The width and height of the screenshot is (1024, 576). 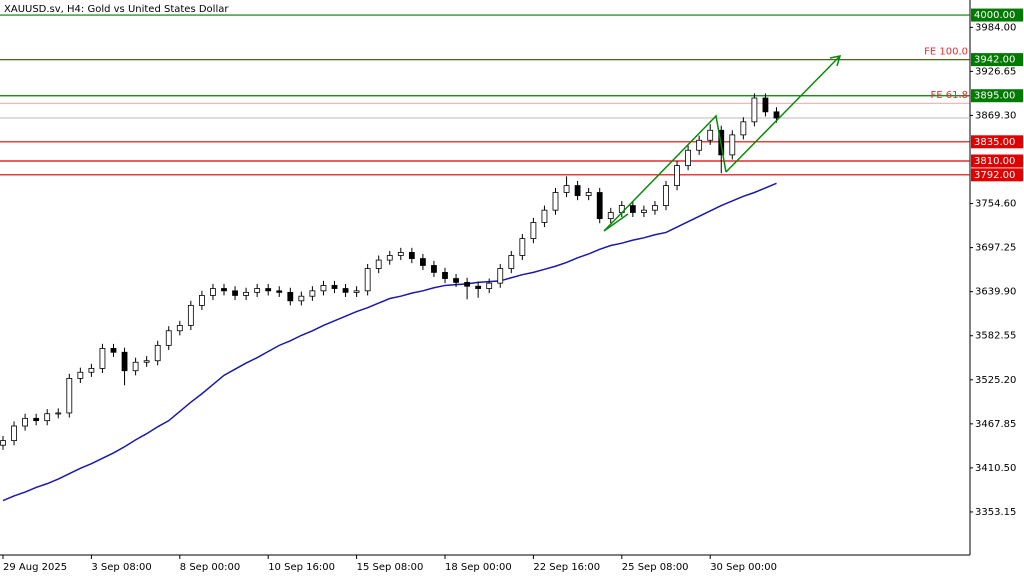 What do you see at coordinates (949, 95) in the screenshot?
I see `fe-label: FE 61.8` at bounding box center [949, 95].